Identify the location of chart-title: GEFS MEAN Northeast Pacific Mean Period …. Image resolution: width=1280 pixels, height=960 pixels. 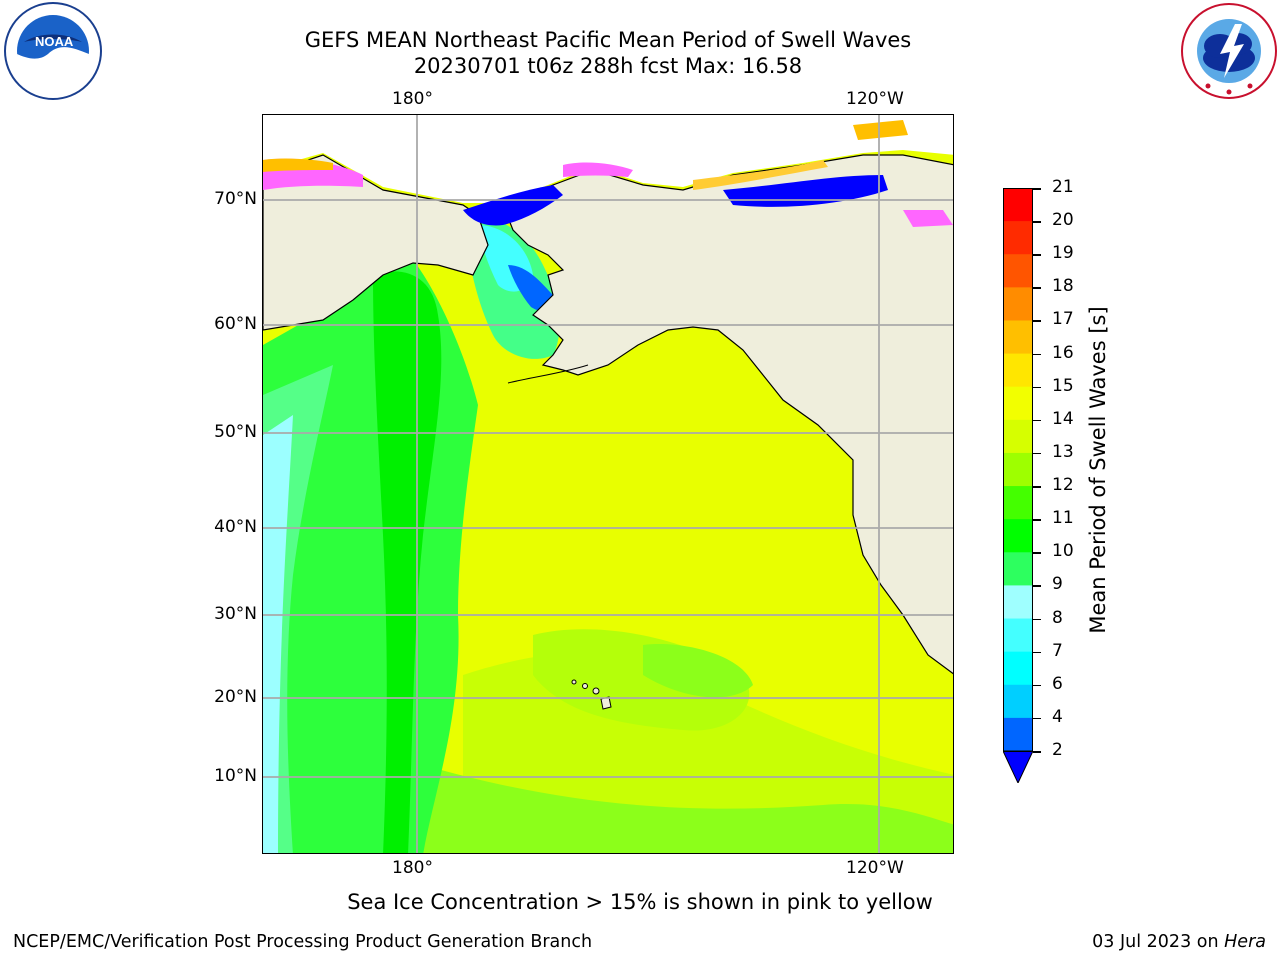
(608, 40).